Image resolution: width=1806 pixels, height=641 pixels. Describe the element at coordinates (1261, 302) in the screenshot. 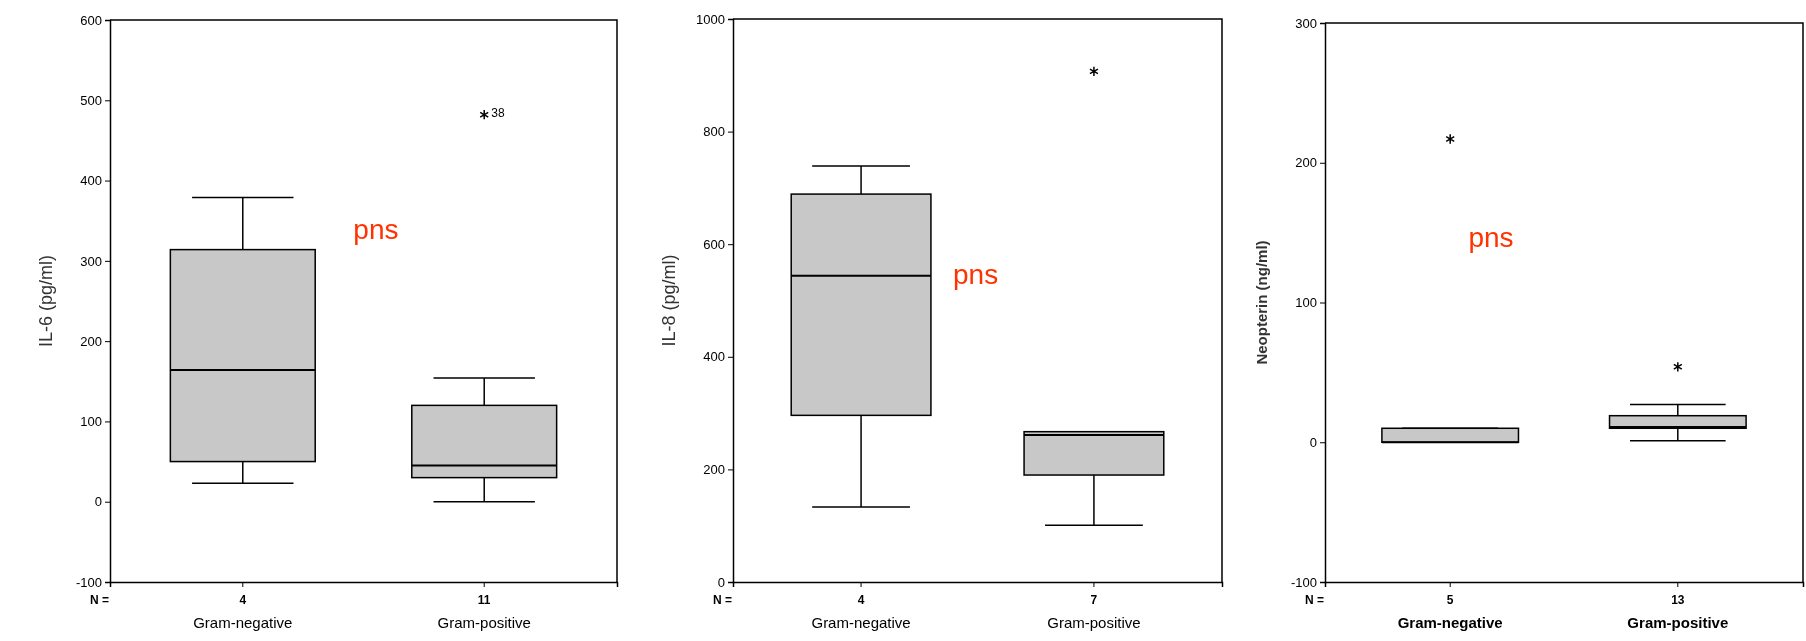

I see `y-axis-title: Neopterin (ng/ml)` at that location.